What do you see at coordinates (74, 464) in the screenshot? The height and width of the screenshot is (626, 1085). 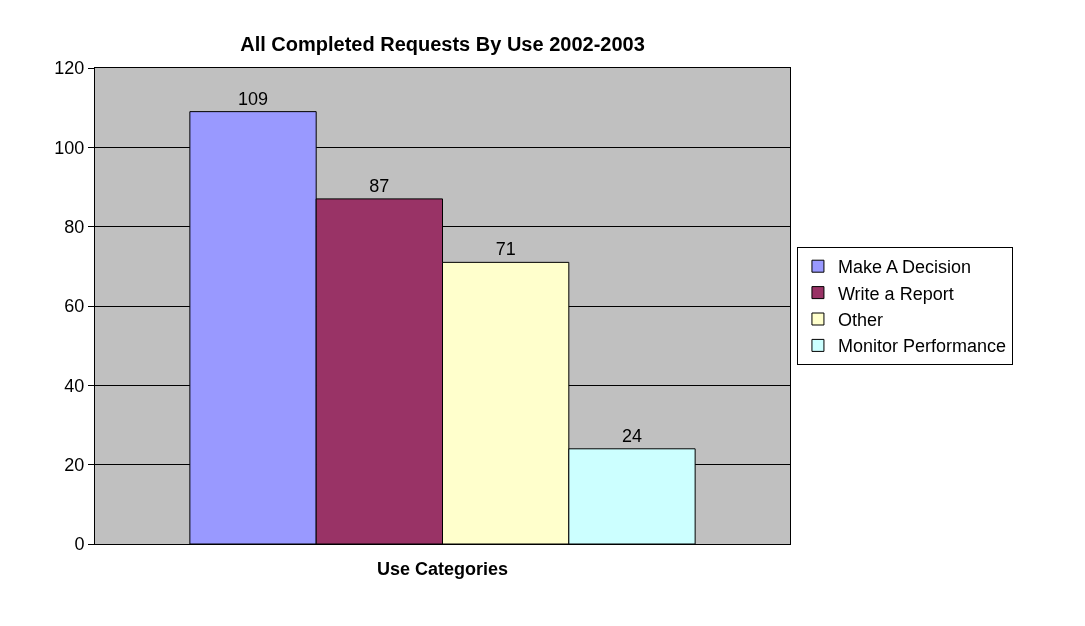 I see `y-tick-label: 20` at bounding box center [74, 464].